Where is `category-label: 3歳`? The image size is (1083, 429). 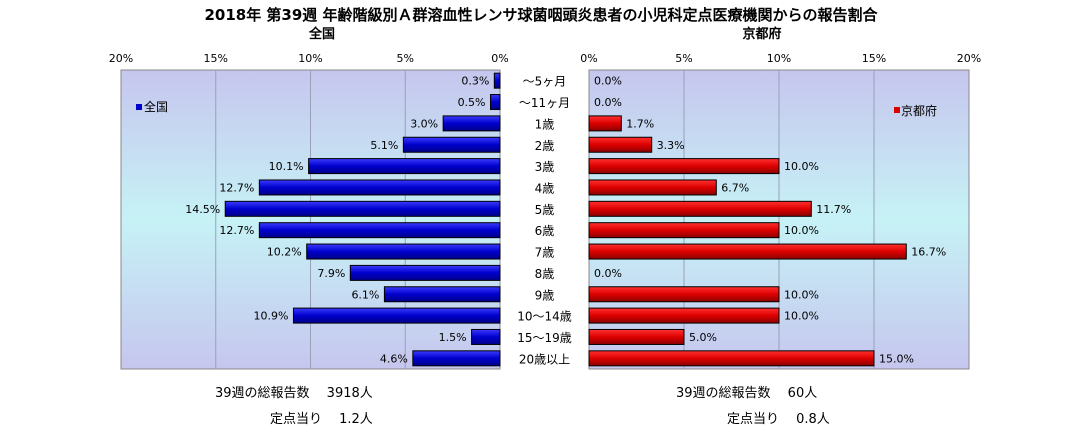 category-label: 3歳 is located at coordinates (545, 167).